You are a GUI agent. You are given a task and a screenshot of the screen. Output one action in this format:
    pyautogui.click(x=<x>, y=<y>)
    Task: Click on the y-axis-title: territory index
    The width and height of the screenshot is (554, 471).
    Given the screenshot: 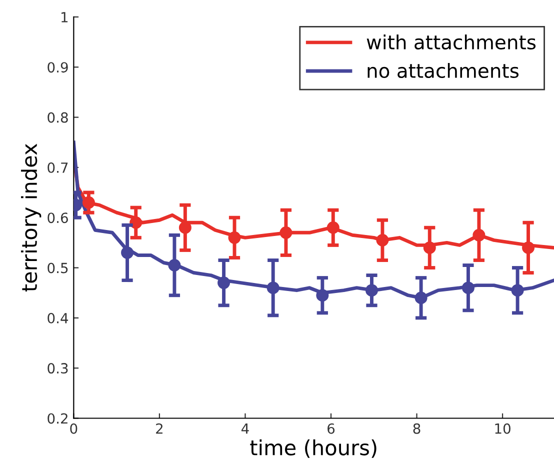 What is the action you would take?
    pyautogui.click(x=31, y=218)
    